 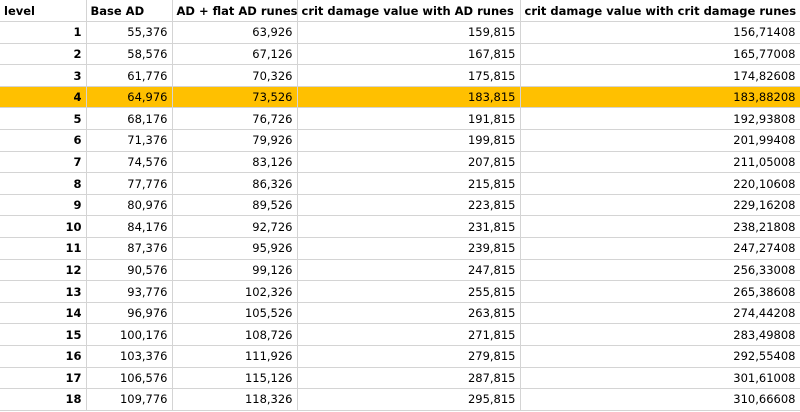 What do you see at coordinates (409, 378) in the screenshot?
I see `cell-crit-ad-runes: 287,815` at bounding box center [409, 378].